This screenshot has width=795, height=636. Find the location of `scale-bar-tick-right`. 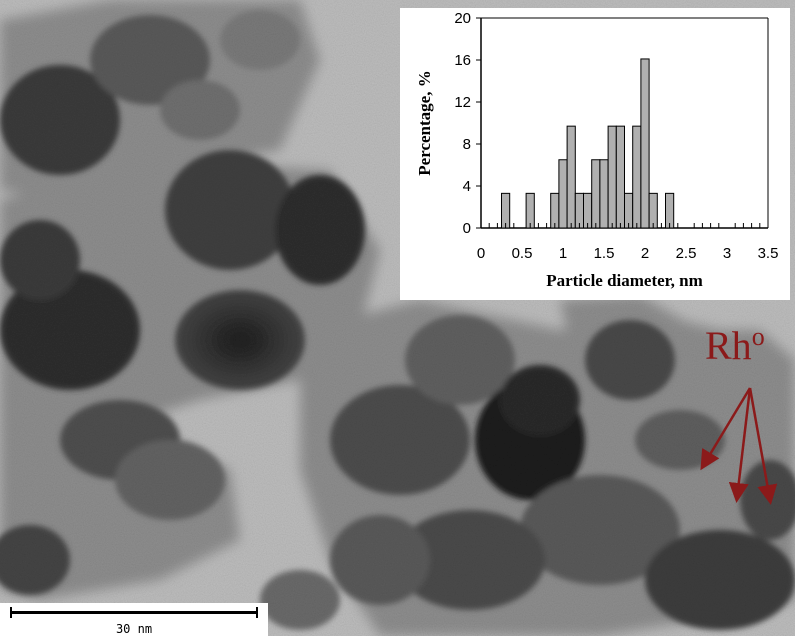

scale-bar-tick-right is located at coordinates (257, 612).